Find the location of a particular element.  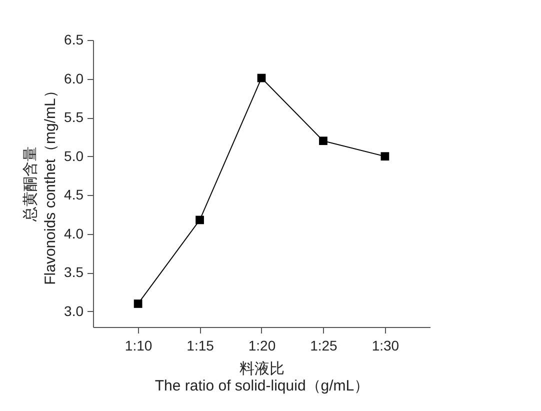

x-tick-label: 1:20 is located at coordinates (262, 346).